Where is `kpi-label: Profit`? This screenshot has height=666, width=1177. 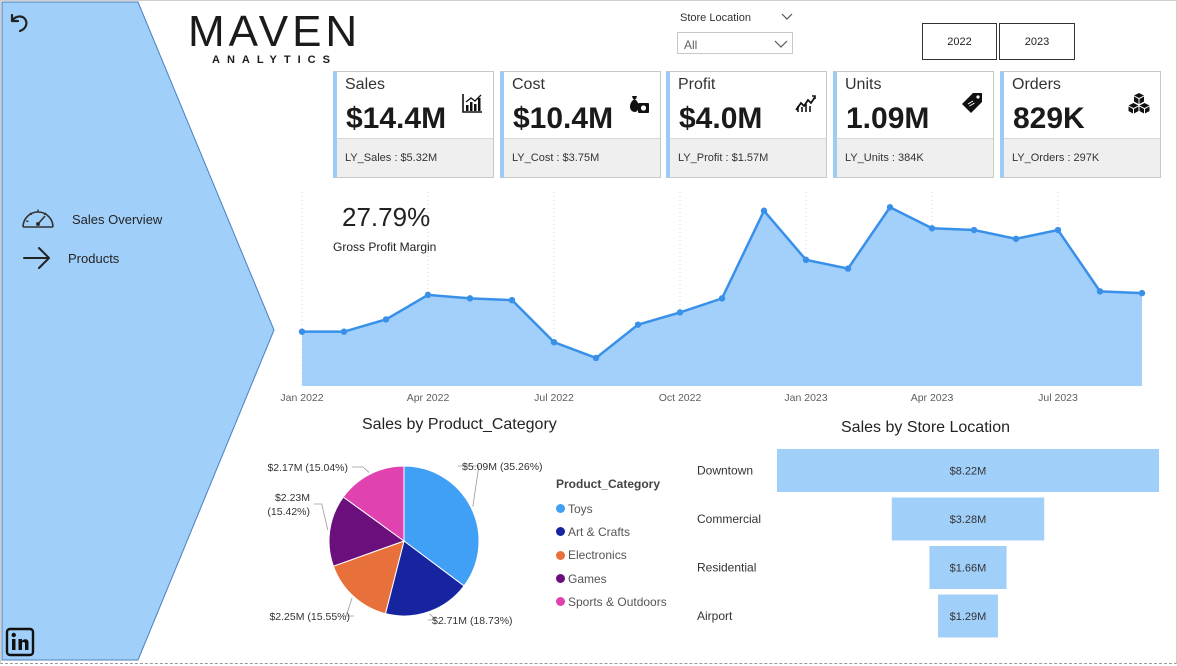 kpi-label: Profit is located at coordinates (697, 84).